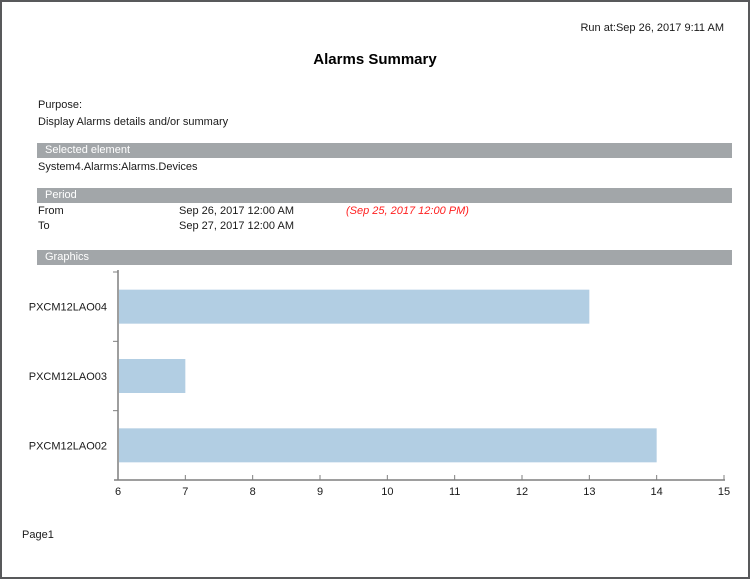 The height and width of the screenshot is (579, 750). Describe the element at coordinates (44, 226) in the screenshot. I see `period-to-label: To` at that location.